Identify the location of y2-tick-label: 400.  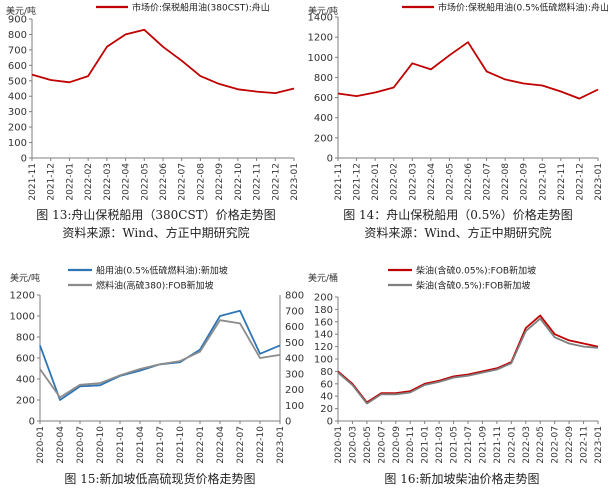
(294, 359).